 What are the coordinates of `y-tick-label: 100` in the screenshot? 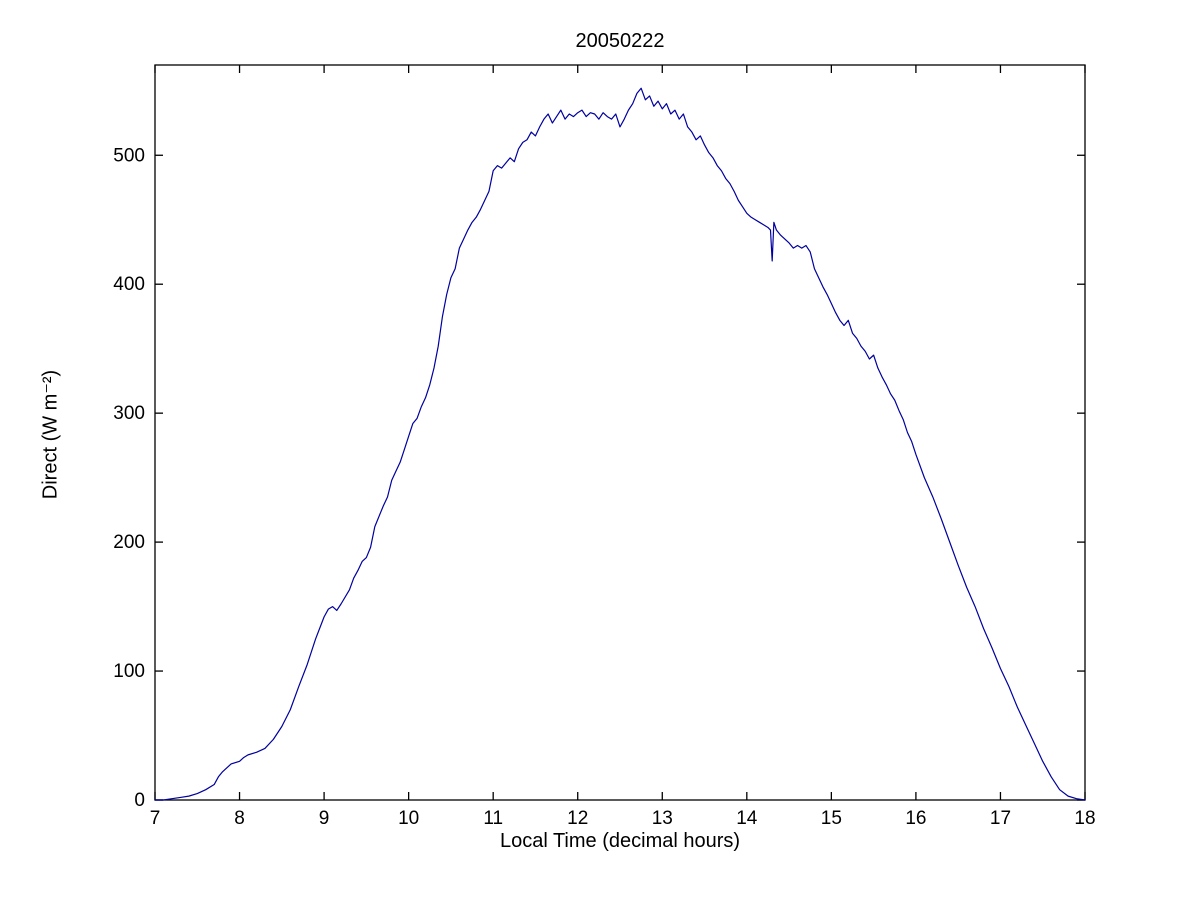 It's located at (129, 671).